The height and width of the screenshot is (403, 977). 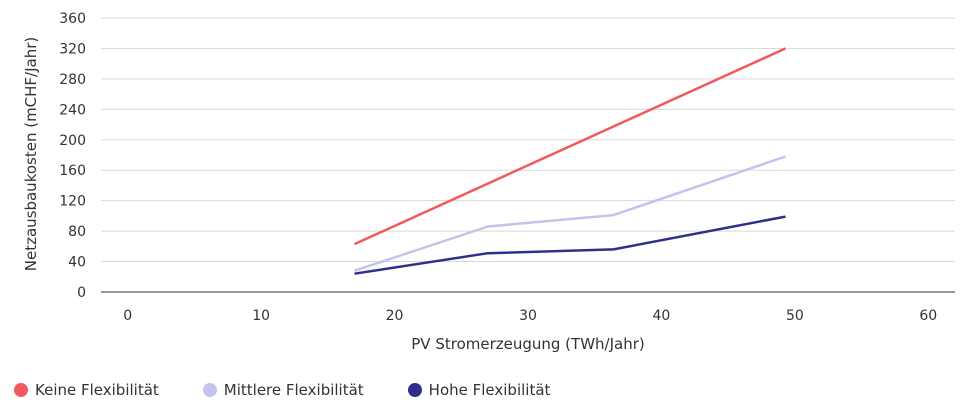 What do you see at coordinates (395, 316) in the screenshot?
I see `x-tick-label: 20` at bounding box center [395, 316].